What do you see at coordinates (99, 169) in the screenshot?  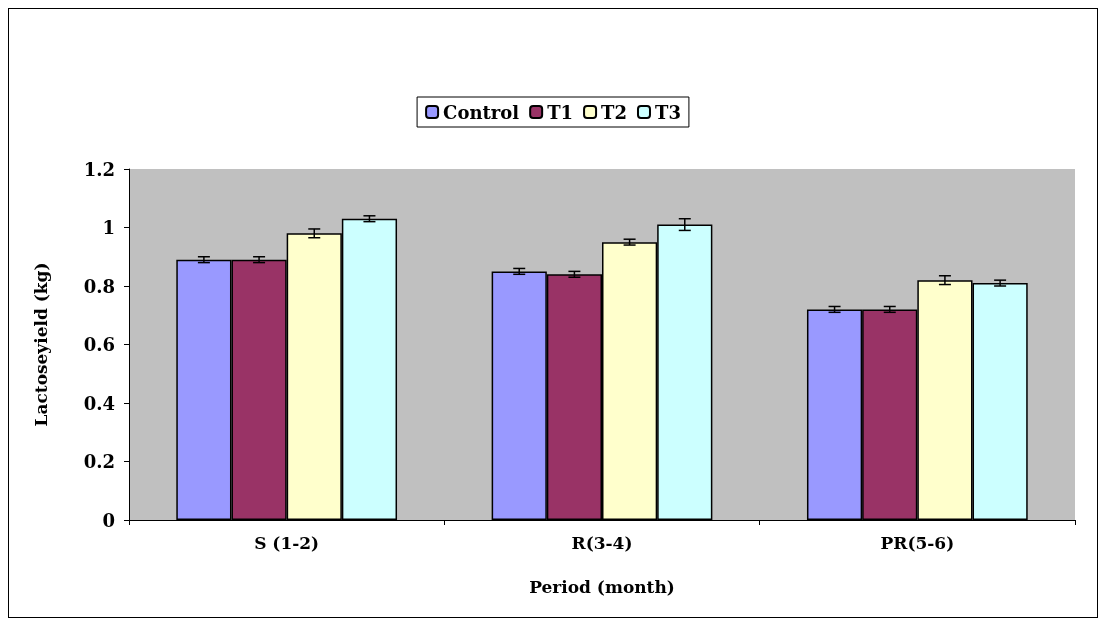 I see `y-tick-label: 1.2` at bounding box center [99, 169].